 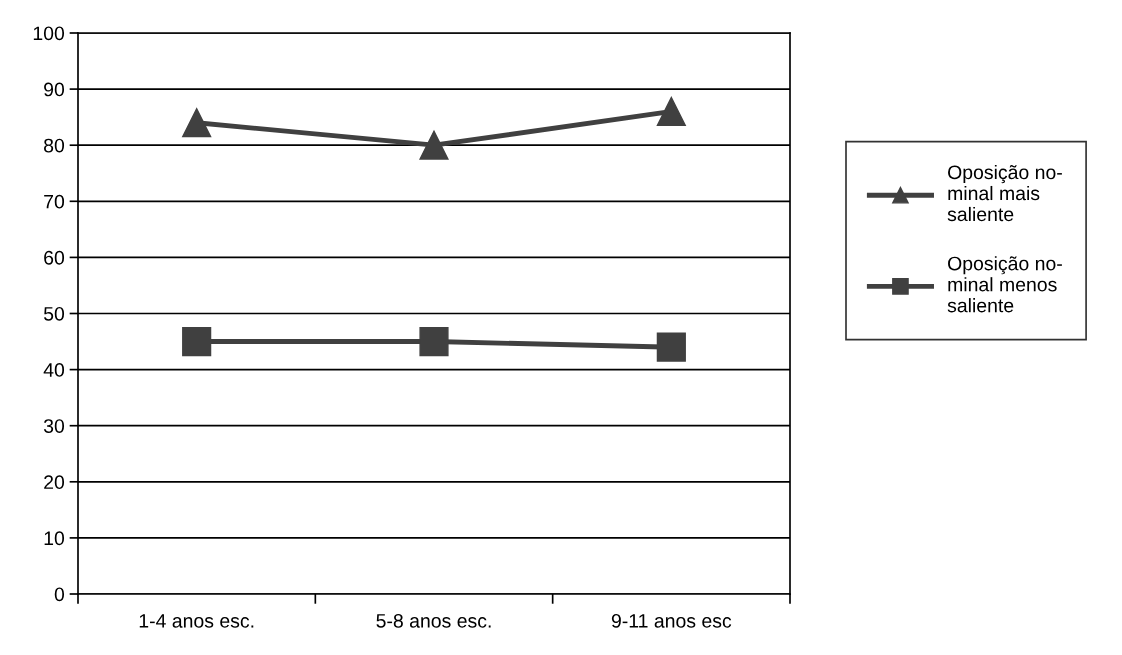 I want to click on y-tick-label: 10, so click(x=54, y=538).